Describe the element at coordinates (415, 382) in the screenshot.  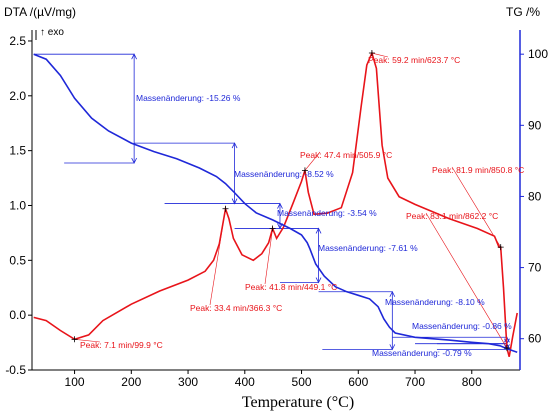
I see `x-tick-label: 700` at that location.